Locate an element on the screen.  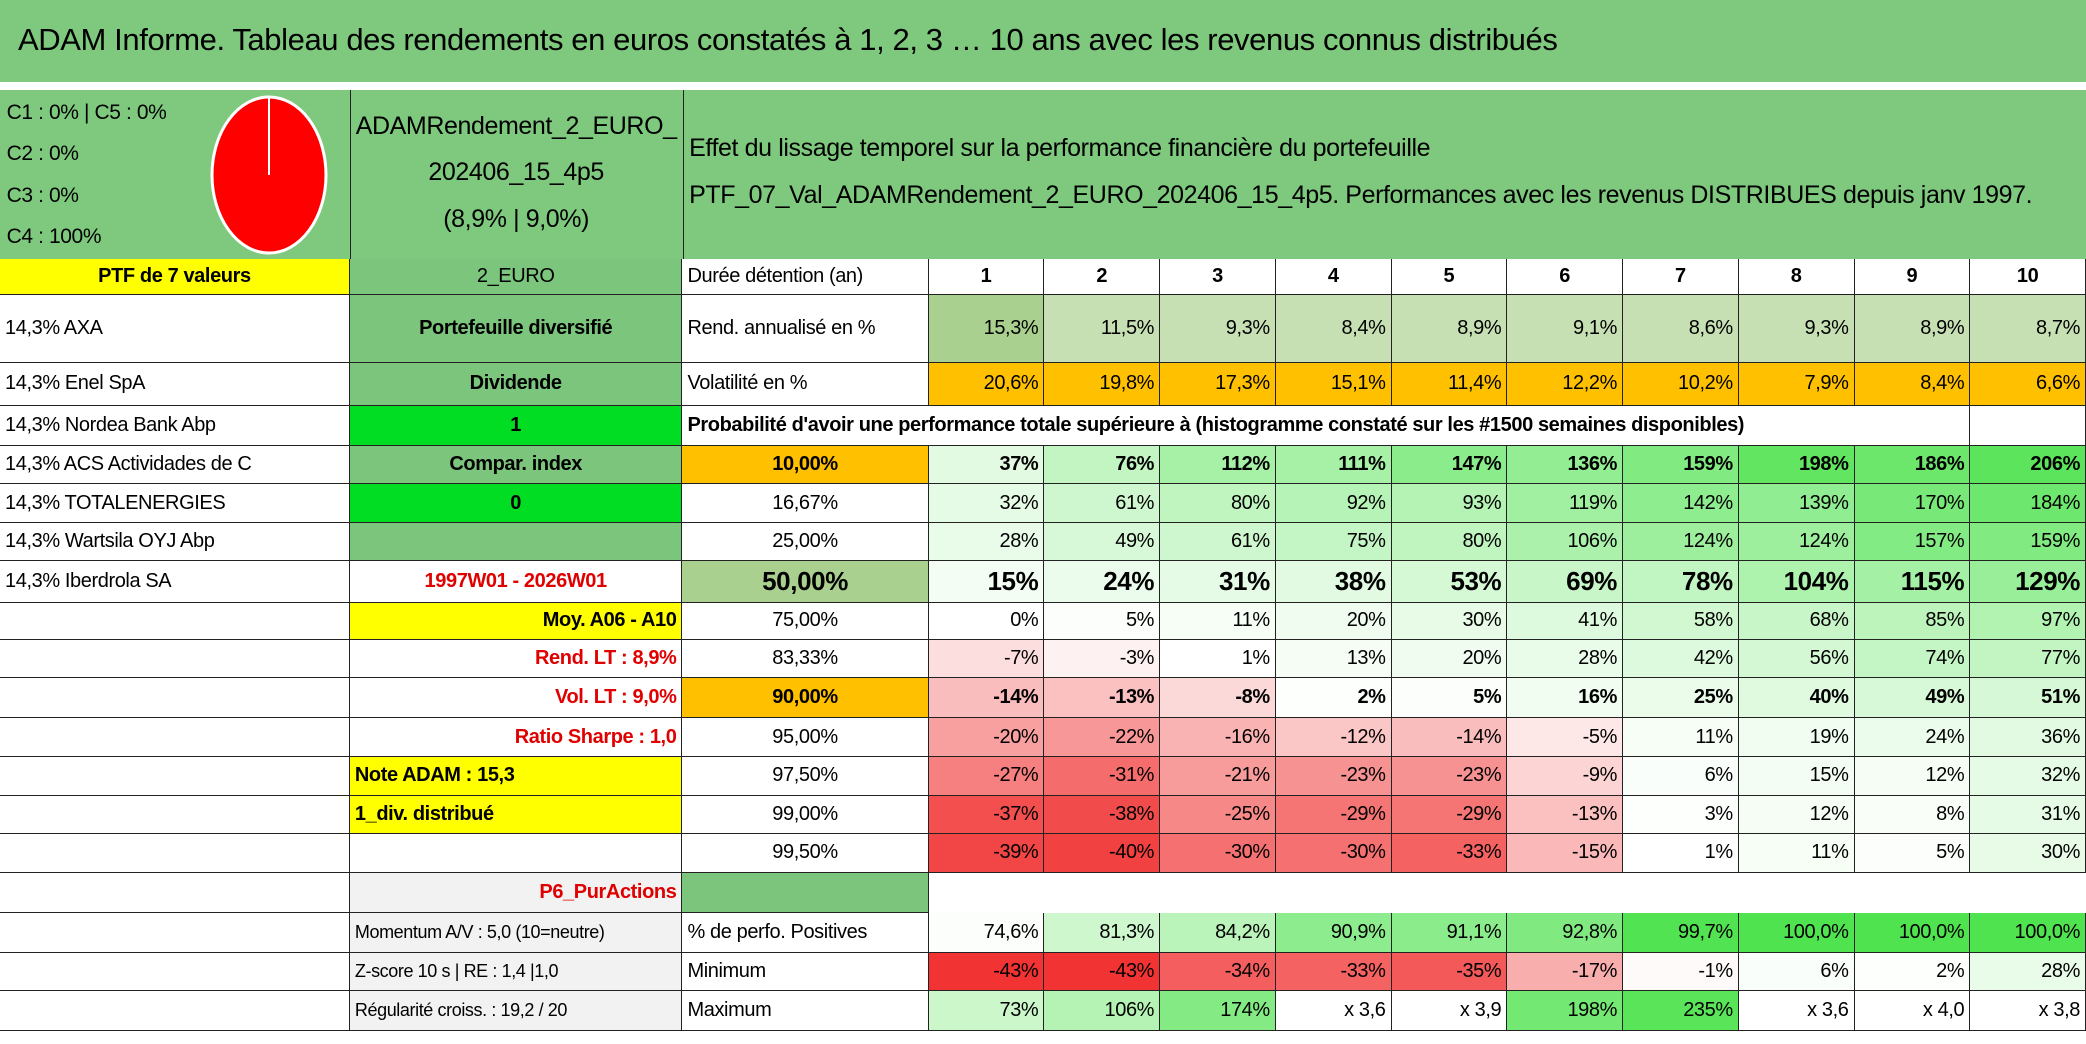
value-cell: 8,6% is located at coordinates (1681, 329).